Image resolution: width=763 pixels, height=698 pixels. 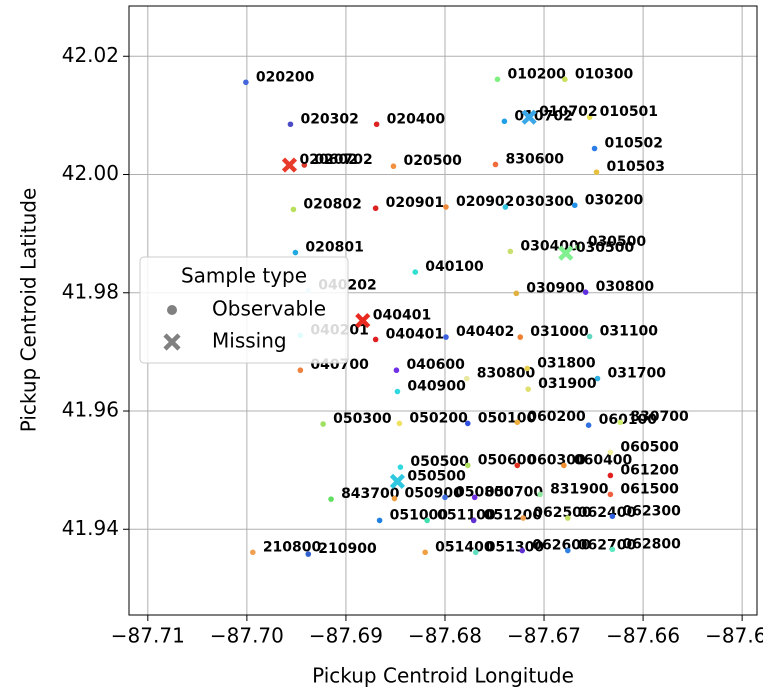 I want to click on point-label: 051000, so click(x=419, y=515).